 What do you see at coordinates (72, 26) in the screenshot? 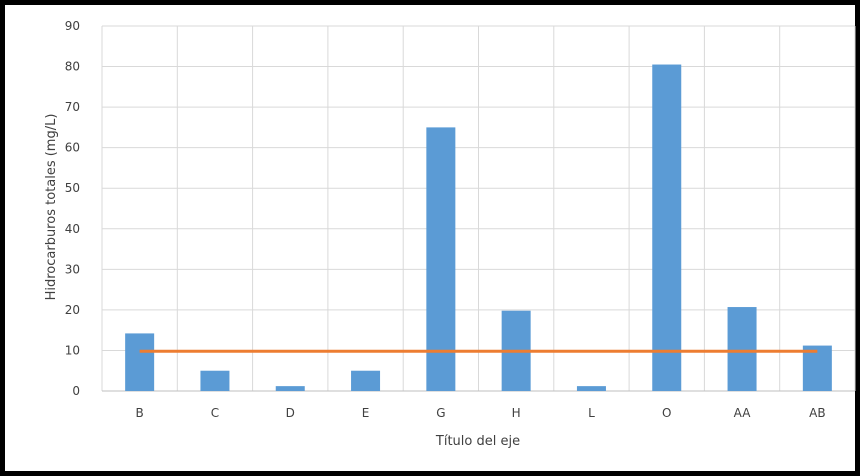
I see `y-tick-label: 90` at bounding box center [72, 26].